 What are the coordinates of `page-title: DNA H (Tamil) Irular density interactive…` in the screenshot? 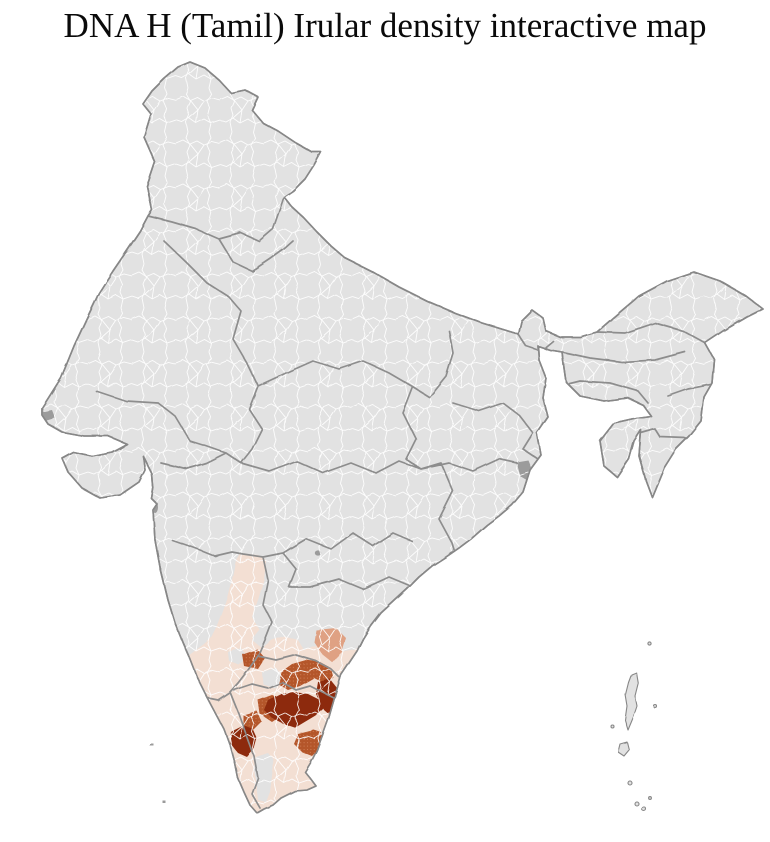 It's located at (385, 25).